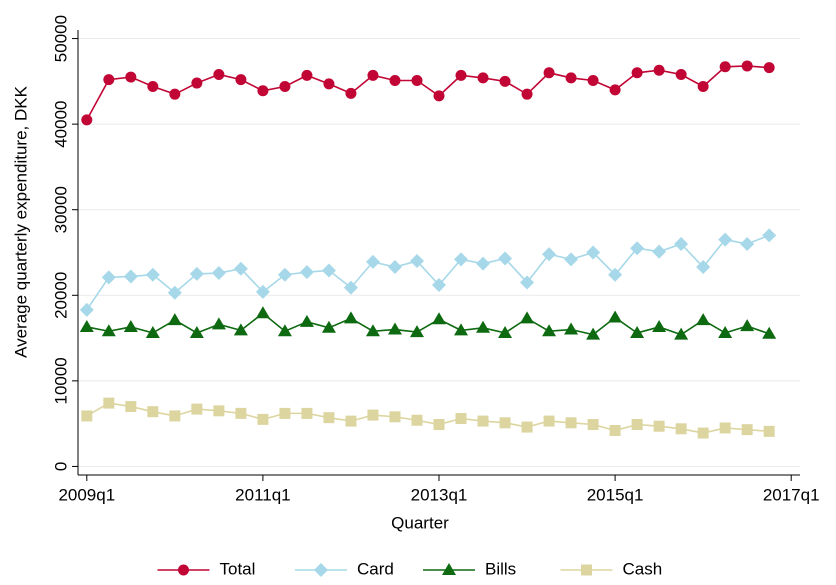 The width and height of the screenshot is (836, 585). What do you see at coordinates (60, 38) in the screenshot?
I see `y-tick-label: 50000` at bounding box center [60, 38].